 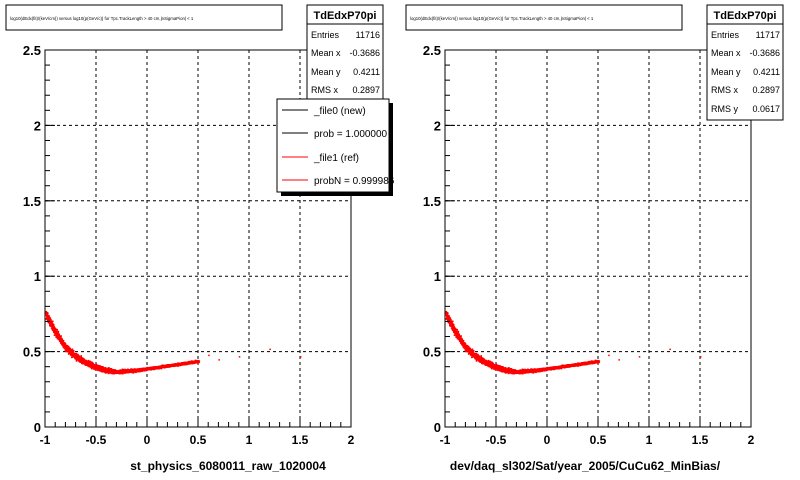 I want to click on left-stats-value: 11716, so click(x=368, y=35).